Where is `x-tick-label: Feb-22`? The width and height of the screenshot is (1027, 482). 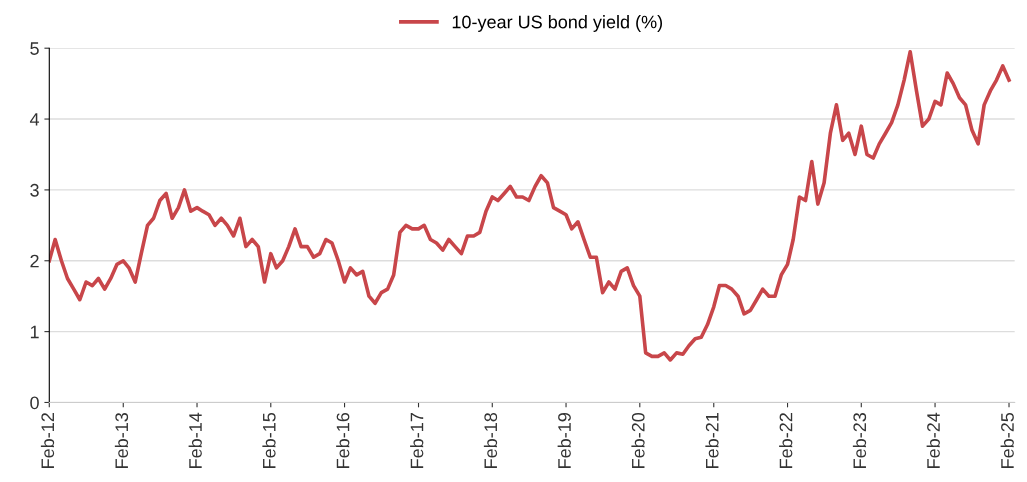 x-tick-label: Feb-22 is located at coordinates (786, 440).